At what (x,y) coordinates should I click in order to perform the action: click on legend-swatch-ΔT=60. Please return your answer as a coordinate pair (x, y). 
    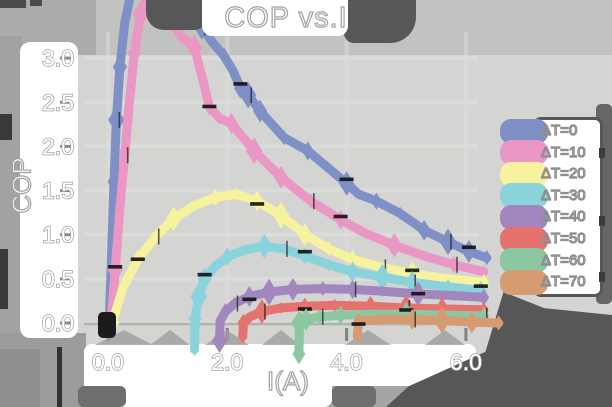
    Looking at the image, I should click on (524, 261).